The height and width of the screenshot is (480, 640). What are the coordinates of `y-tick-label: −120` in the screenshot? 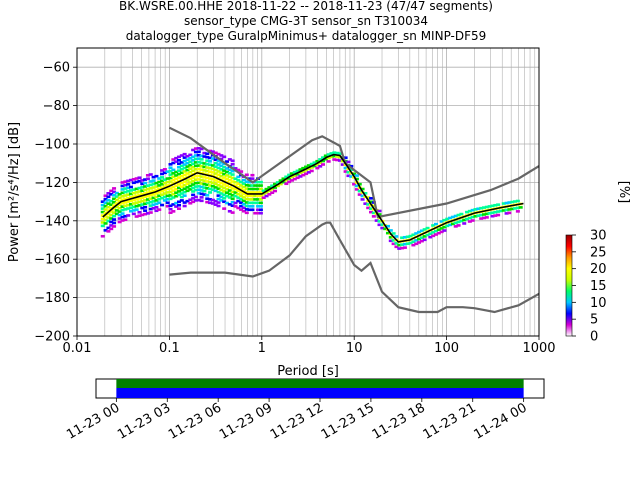 It's located at (52, 183).